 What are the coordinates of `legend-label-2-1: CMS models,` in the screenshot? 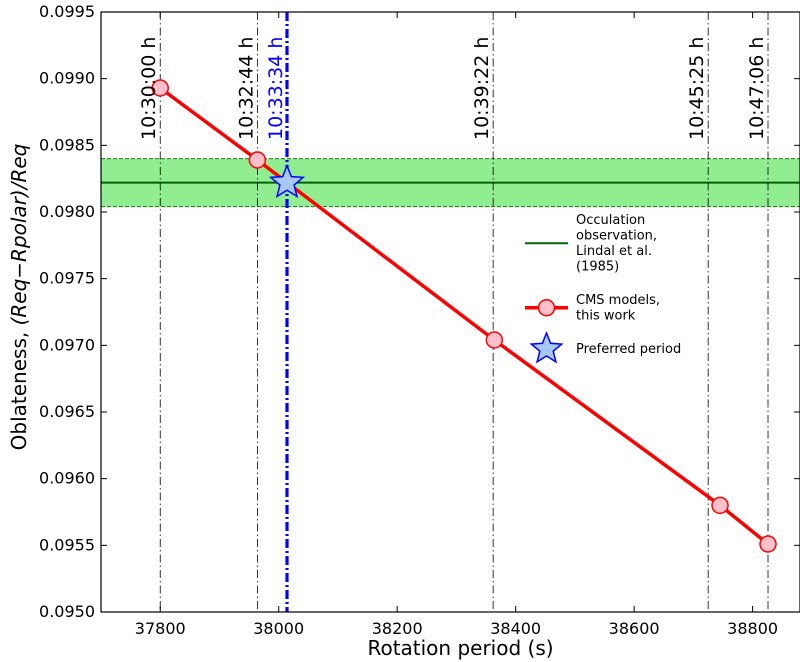 It's located at (618, 300).